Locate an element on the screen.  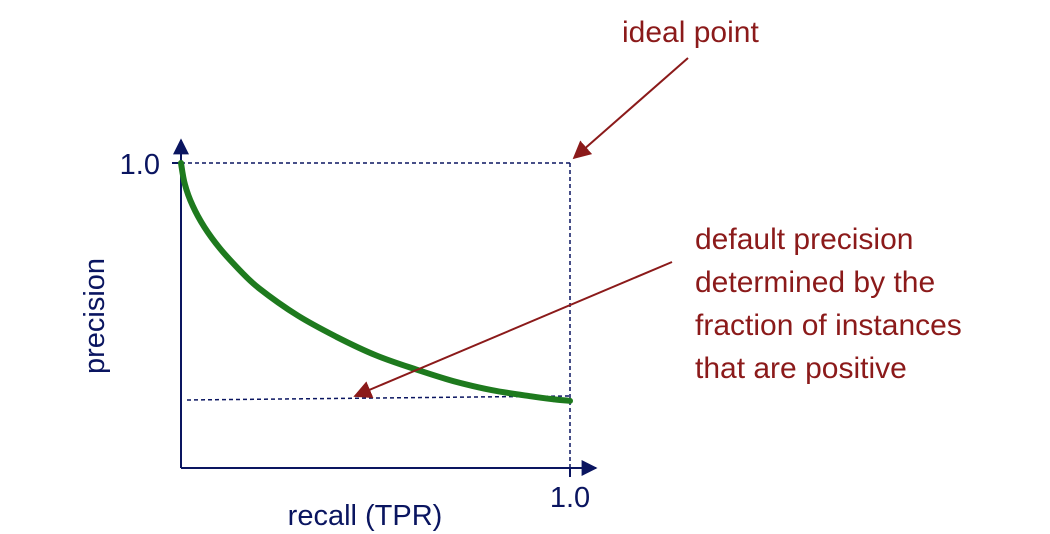
default-precision-label-line-1: default precision is located at coordinates (804, 239).